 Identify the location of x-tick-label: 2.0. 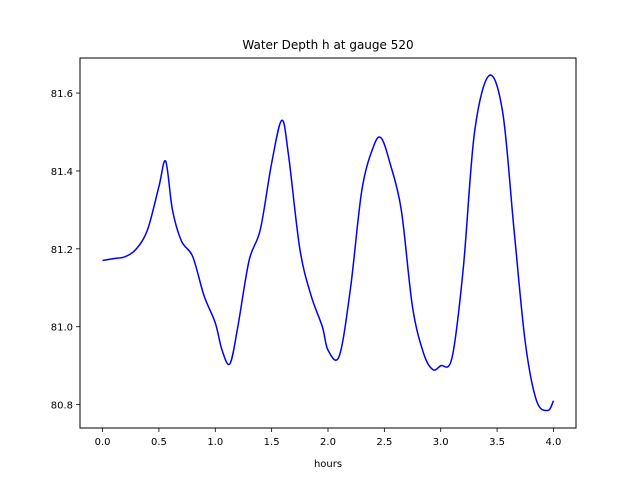
(328, 442).